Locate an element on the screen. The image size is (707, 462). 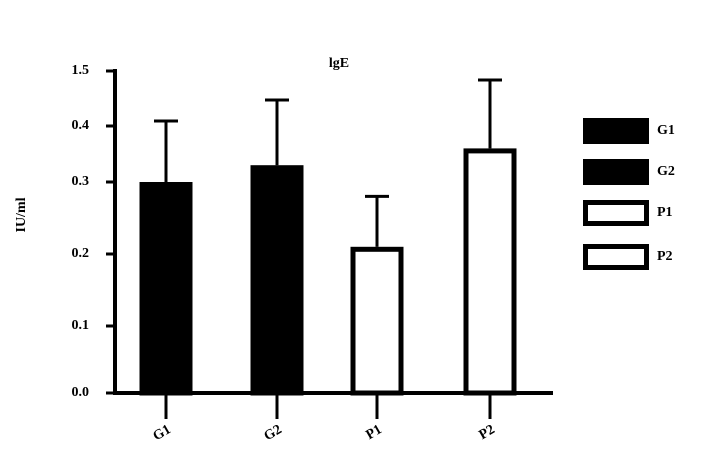
chart-title: lgE is located at coordinates (339, 63).